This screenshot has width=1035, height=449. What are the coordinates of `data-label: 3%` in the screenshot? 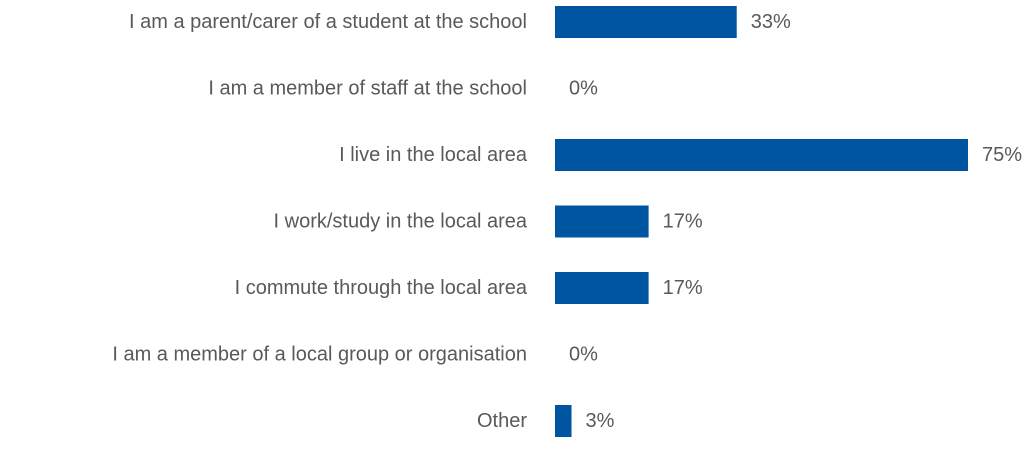 It's located at (600, 421).